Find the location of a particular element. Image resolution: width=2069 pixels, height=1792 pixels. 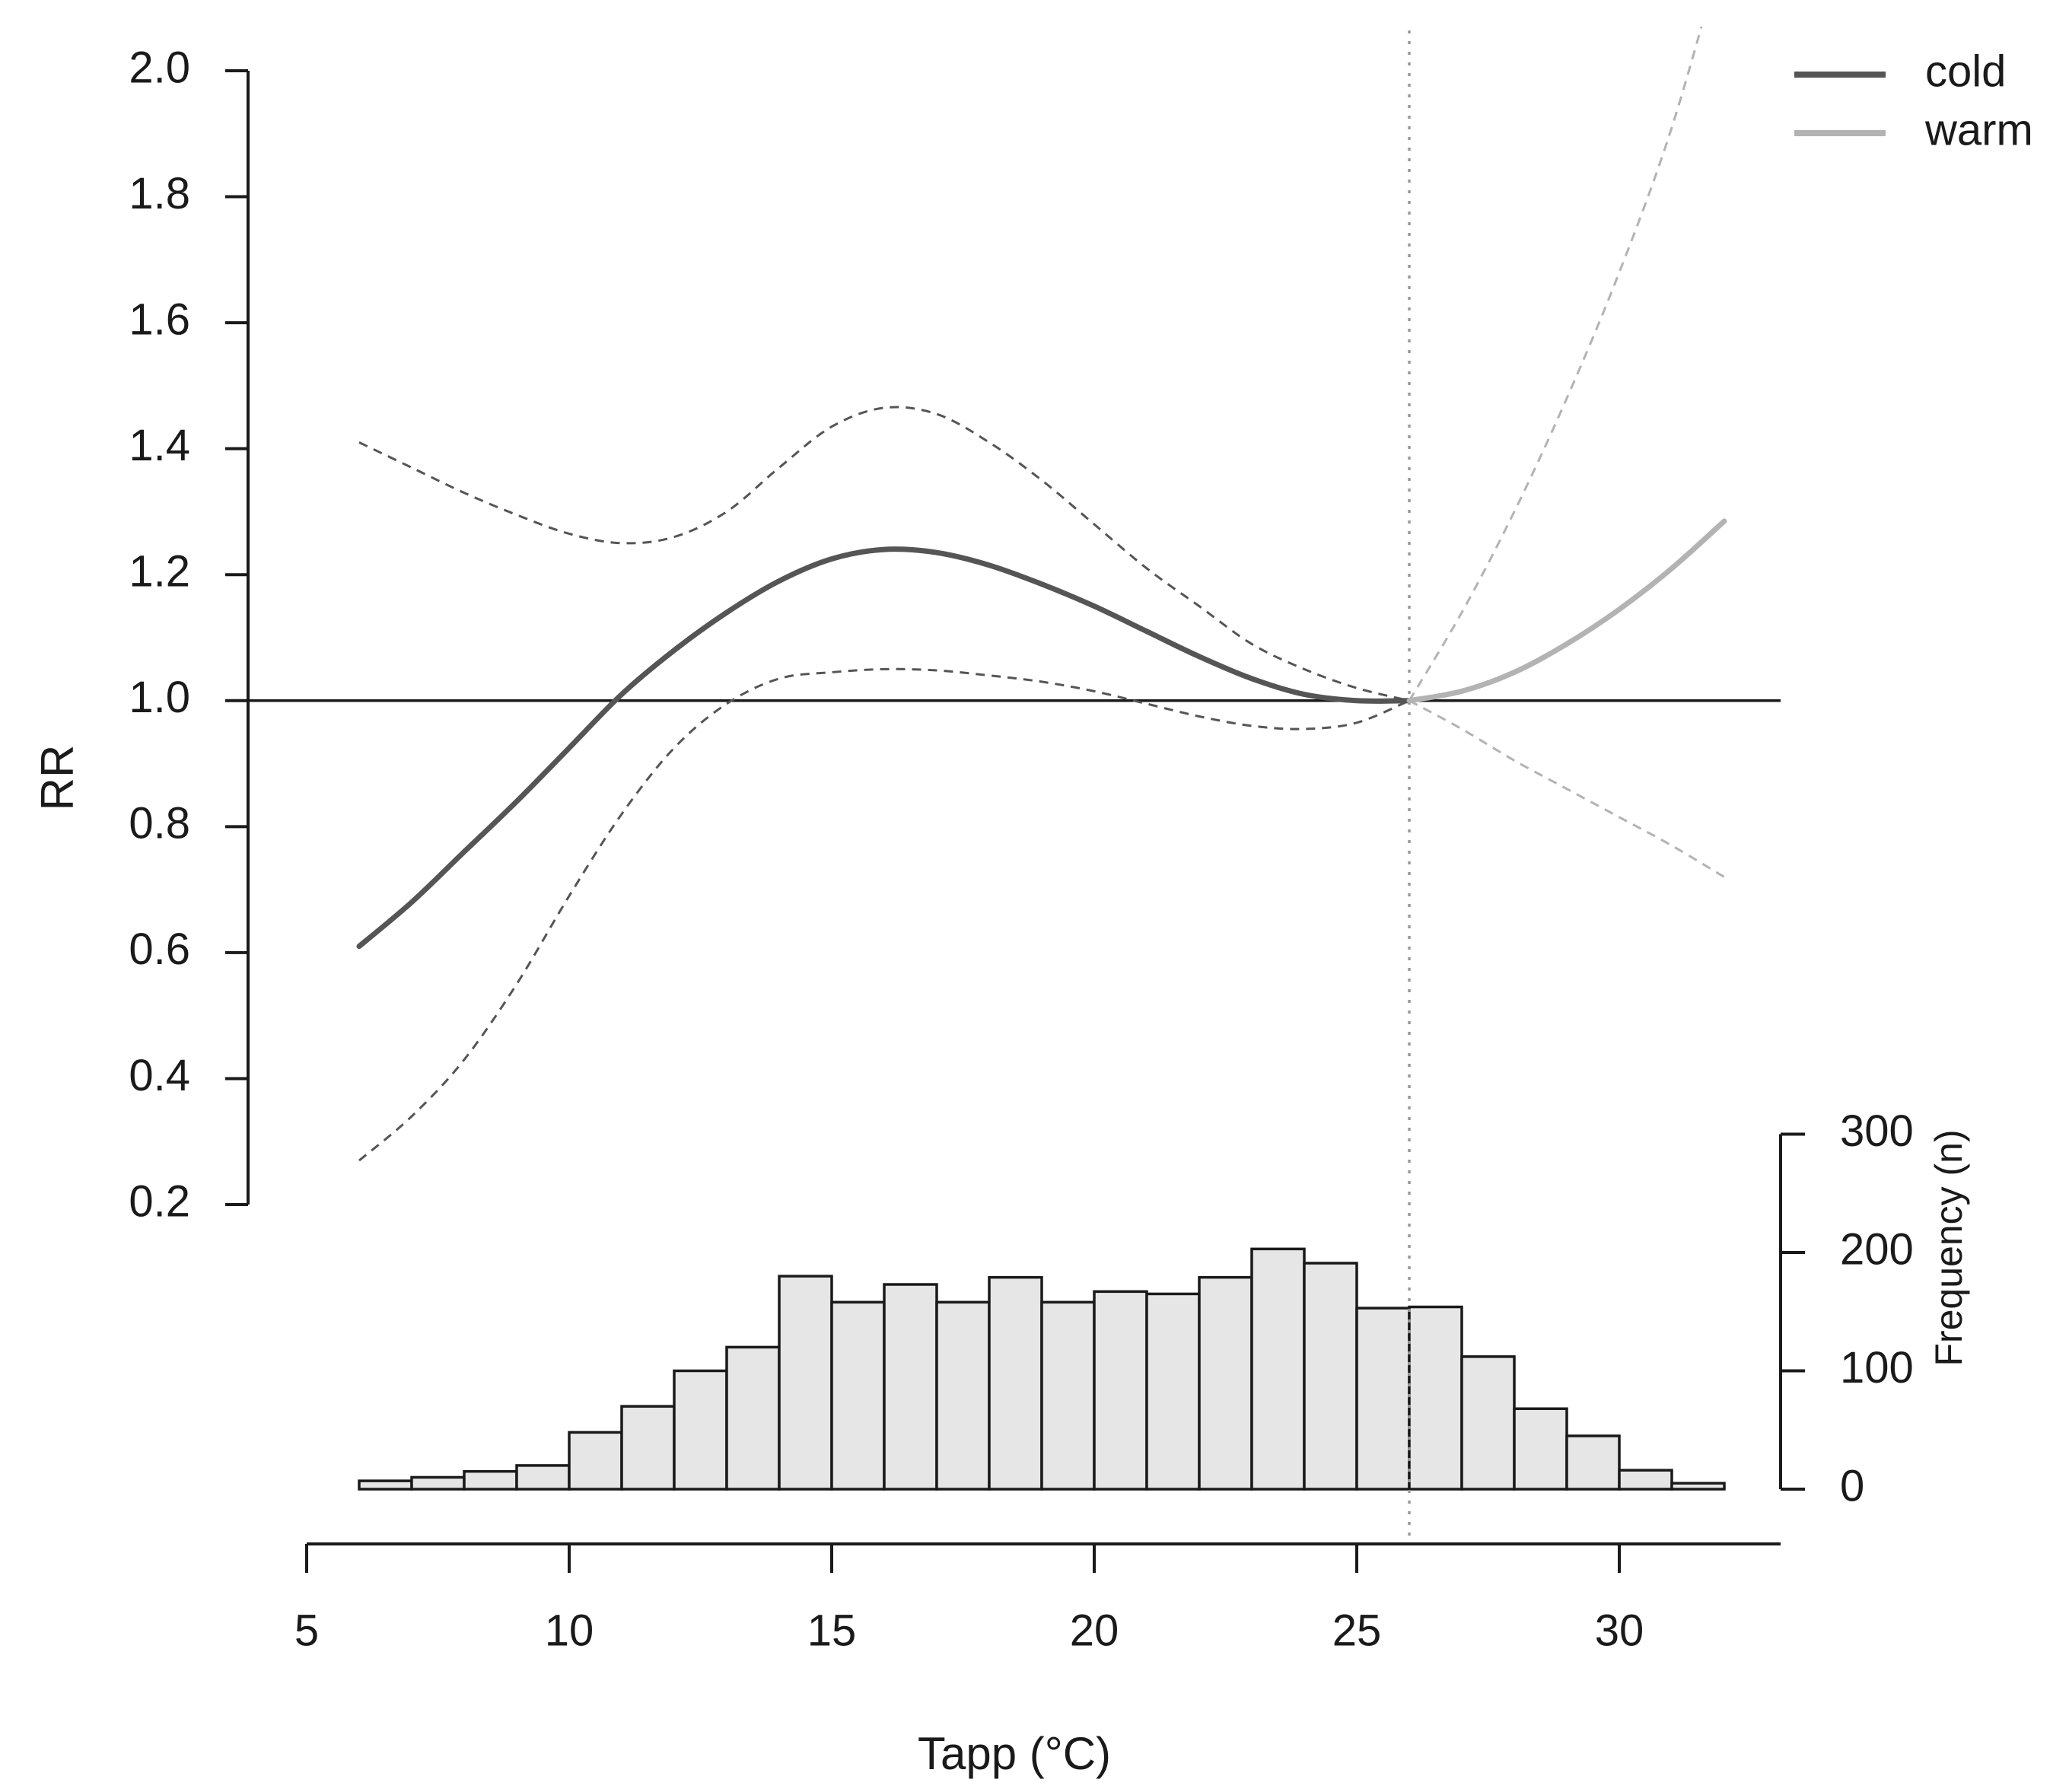

x-tick-label: 30 is located at coordinates (1619, 1631).